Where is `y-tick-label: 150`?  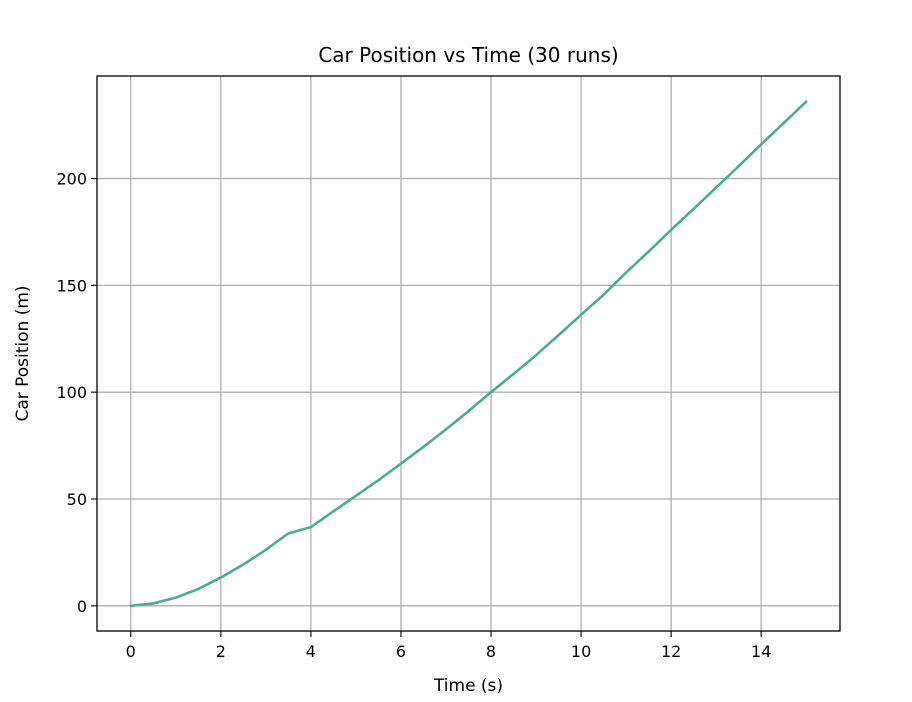 y-tick-label: 150 is located at coordinates (71, 285).